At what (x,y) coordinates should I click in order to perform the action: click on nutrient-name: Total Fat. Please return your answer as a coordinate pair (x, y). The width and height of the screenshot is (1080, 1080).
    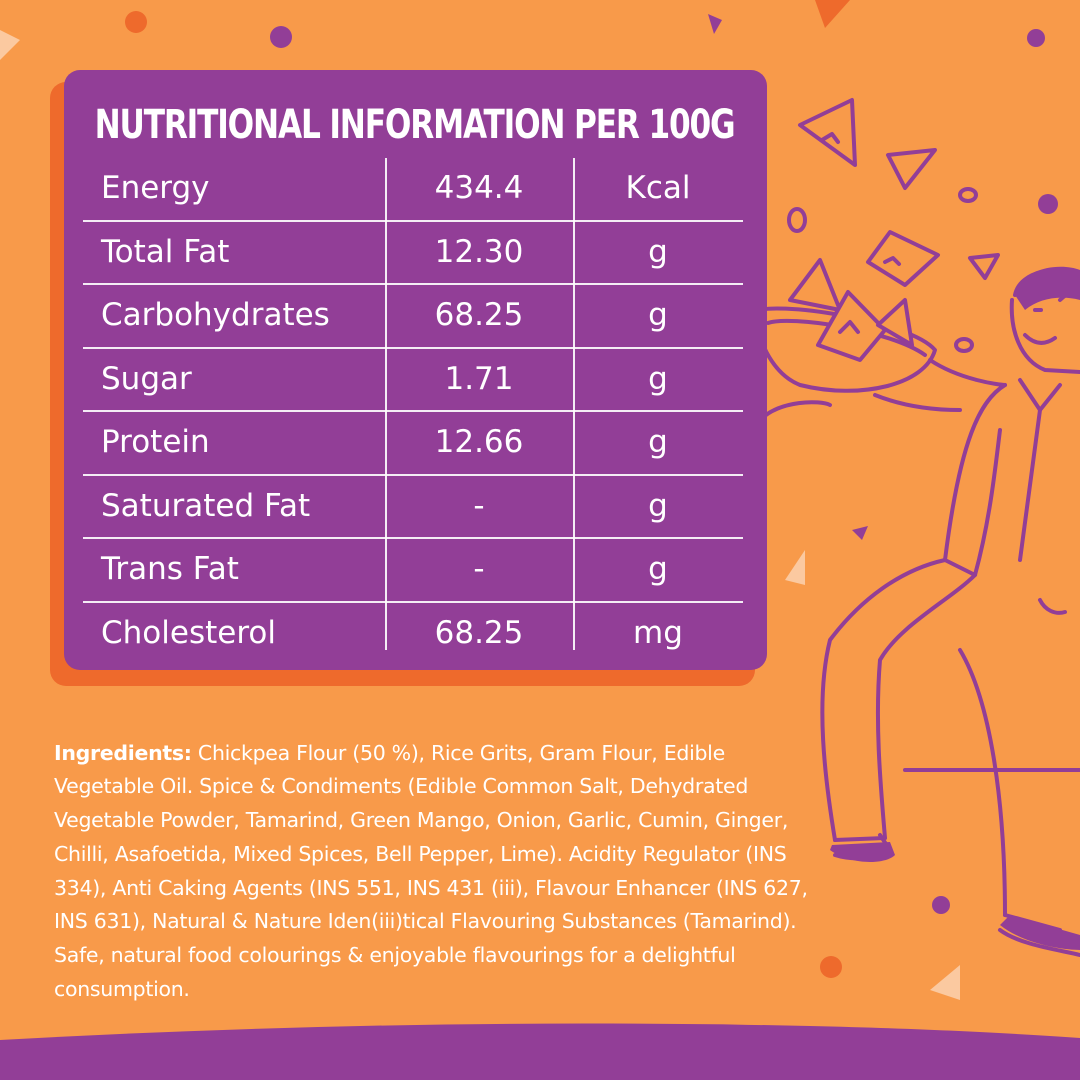
    Looking at the image, I should click on (165, 251).